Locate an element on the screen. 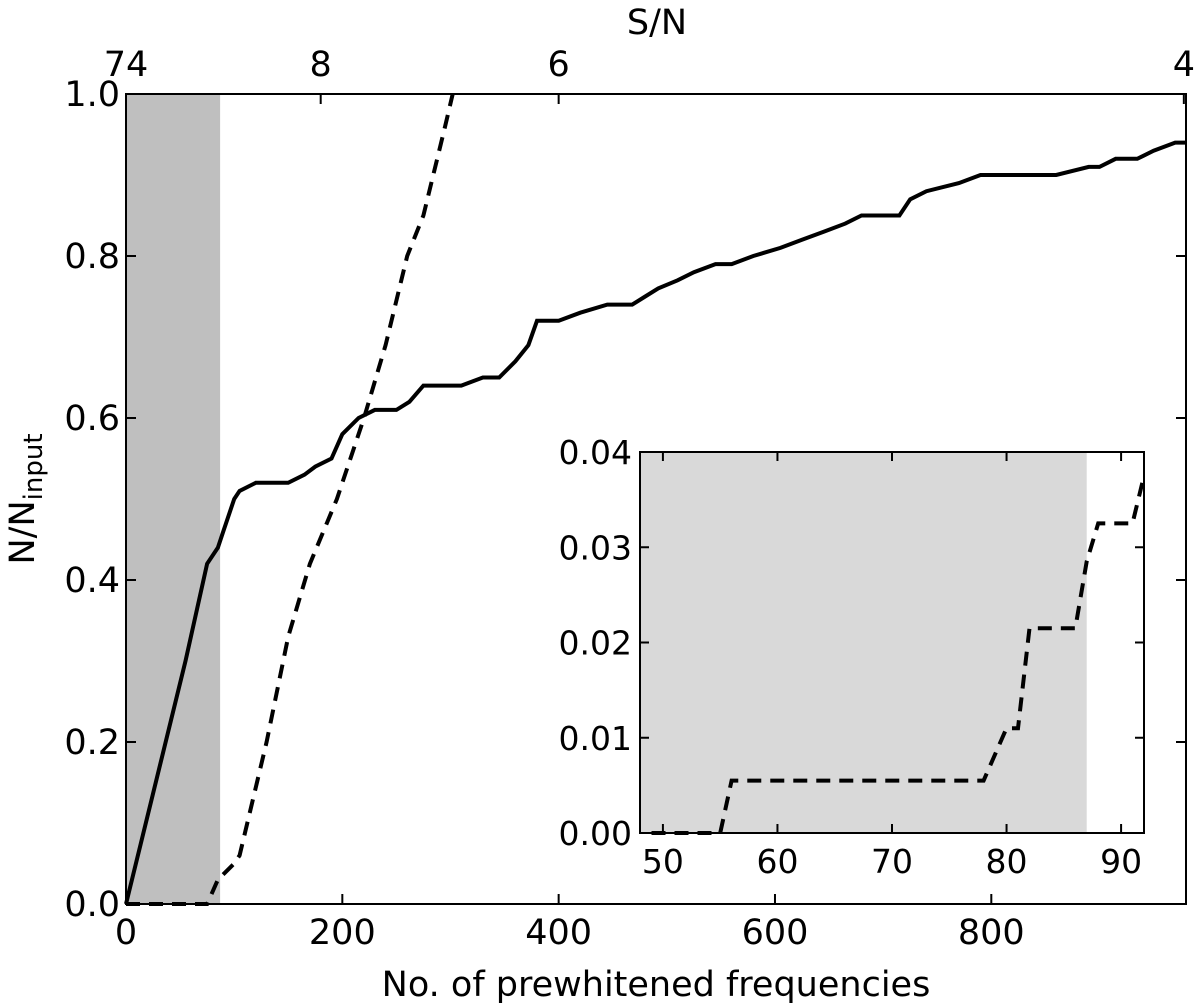 The width and height of the screenshot is (1200, 1006). y-tick-label: 0.4 is located at coordinates (92, 581).